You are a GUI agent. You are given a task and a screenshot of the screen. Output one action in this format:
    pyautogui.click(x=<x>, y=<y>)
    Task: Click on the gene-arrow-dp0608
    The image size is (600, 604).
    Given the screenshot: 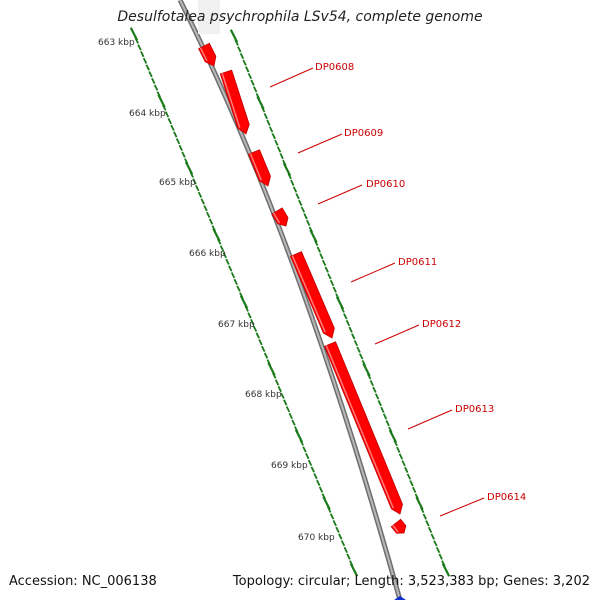 What is the action you would take?
    pyautogui.click(x=207, y=54)
    